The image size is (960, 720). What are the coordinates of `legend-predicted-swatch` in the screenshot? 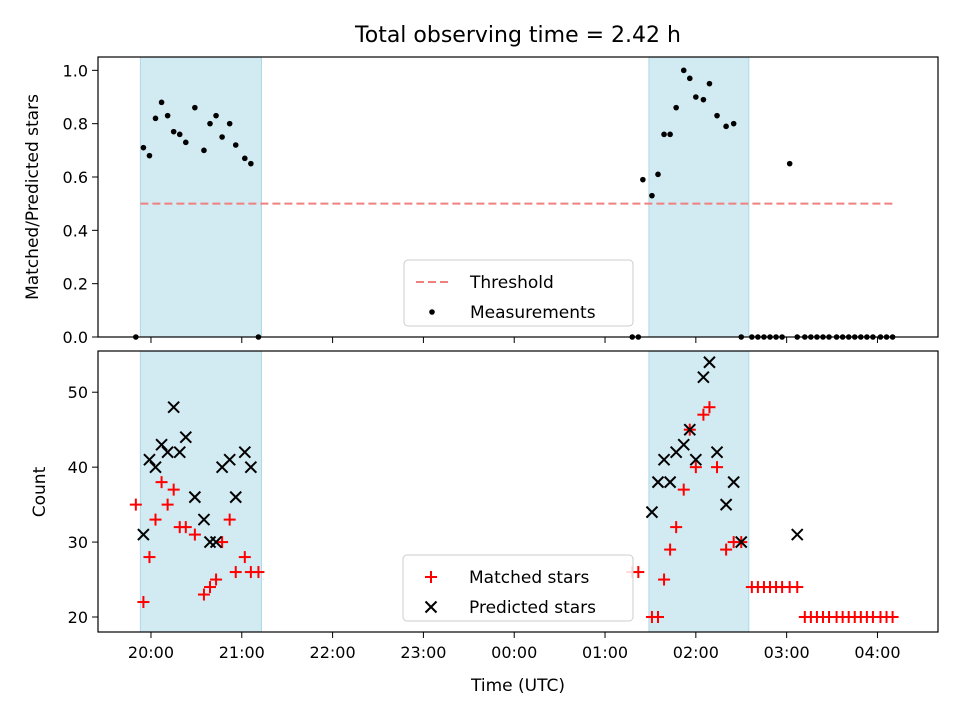 It's located at (431, 607).